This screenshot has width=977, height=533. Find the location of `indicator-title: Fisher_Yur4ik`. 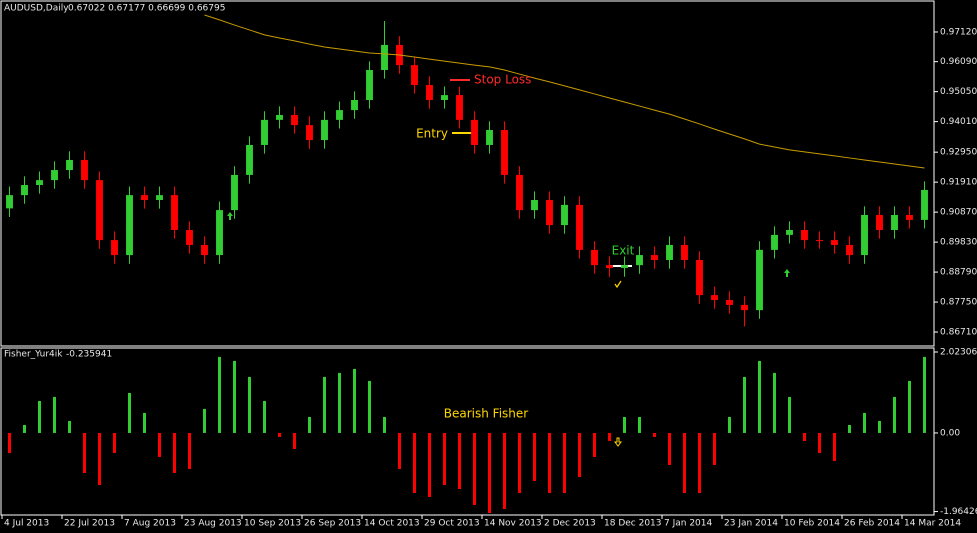

indicator-title: Fisher_Yur4ik is located at coordinates (33, 355).